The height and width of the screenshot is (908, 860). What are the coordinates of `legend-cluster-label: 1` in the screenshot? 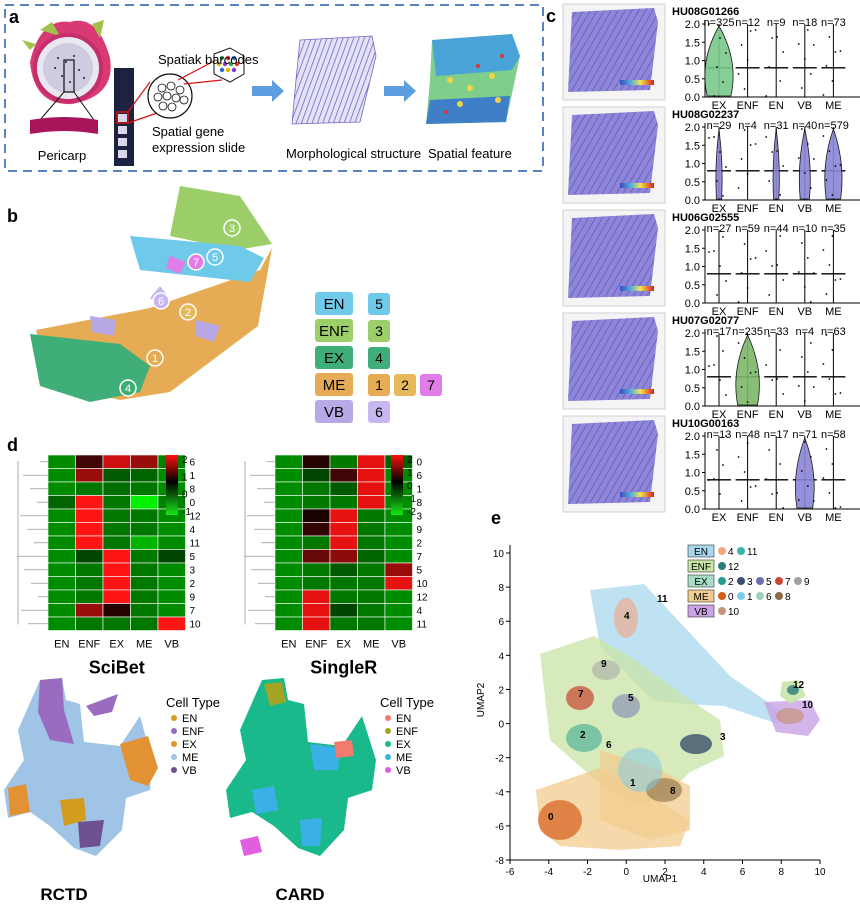 It's located at (750, 597).